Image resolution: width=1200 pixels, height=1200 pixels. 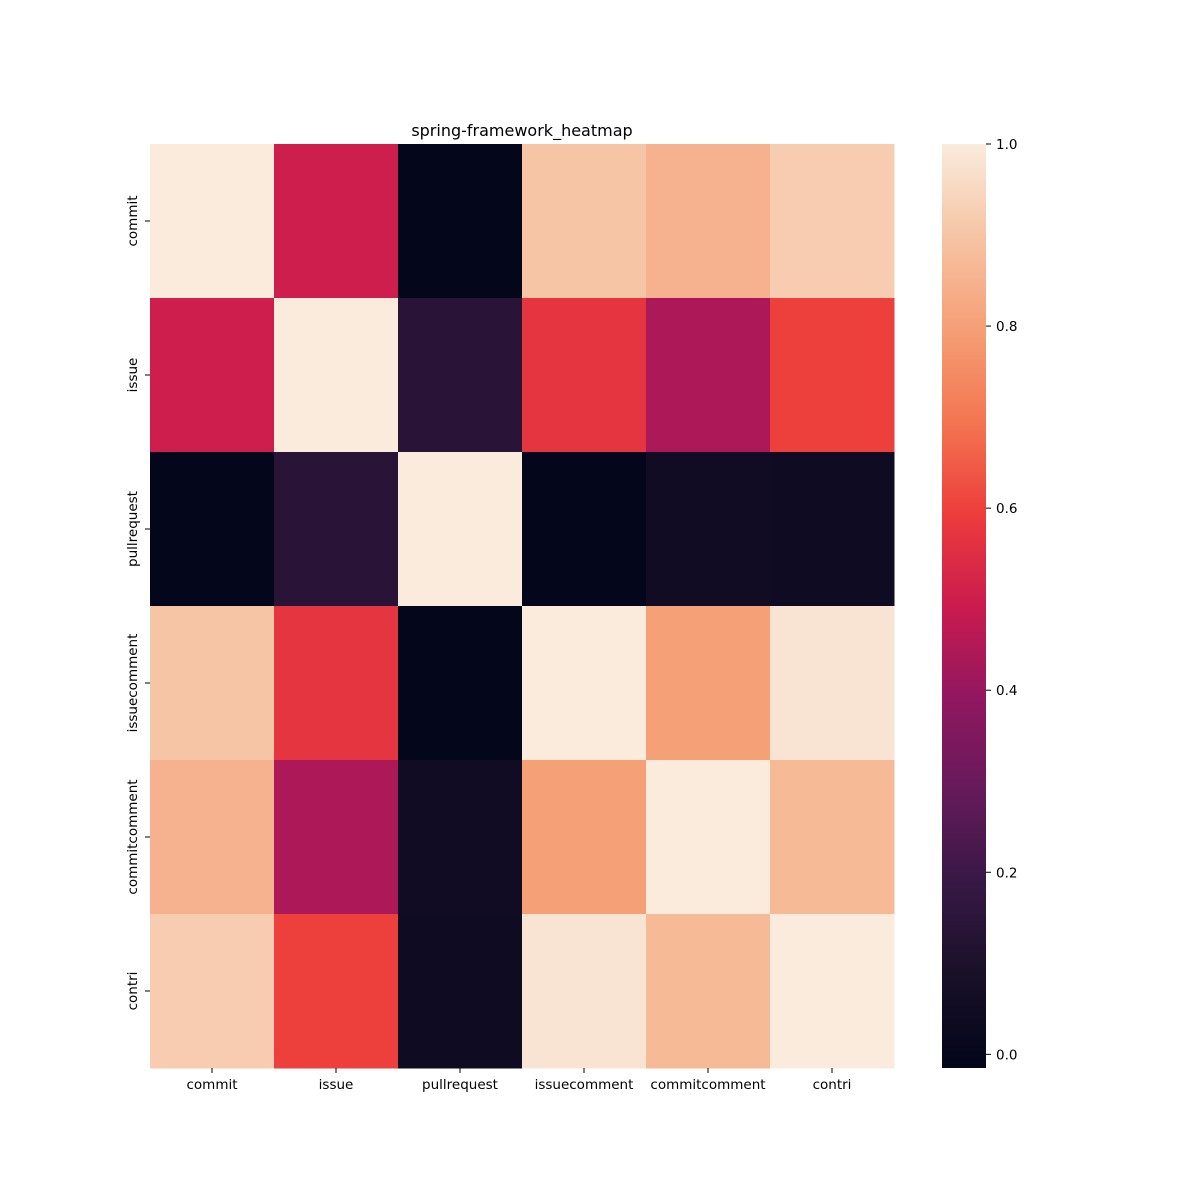 What do you see at coordinates (1006, 327) in the screenshot?
I see `colorbar-tick-label: 0.8` at bounding box center [1006, 327].